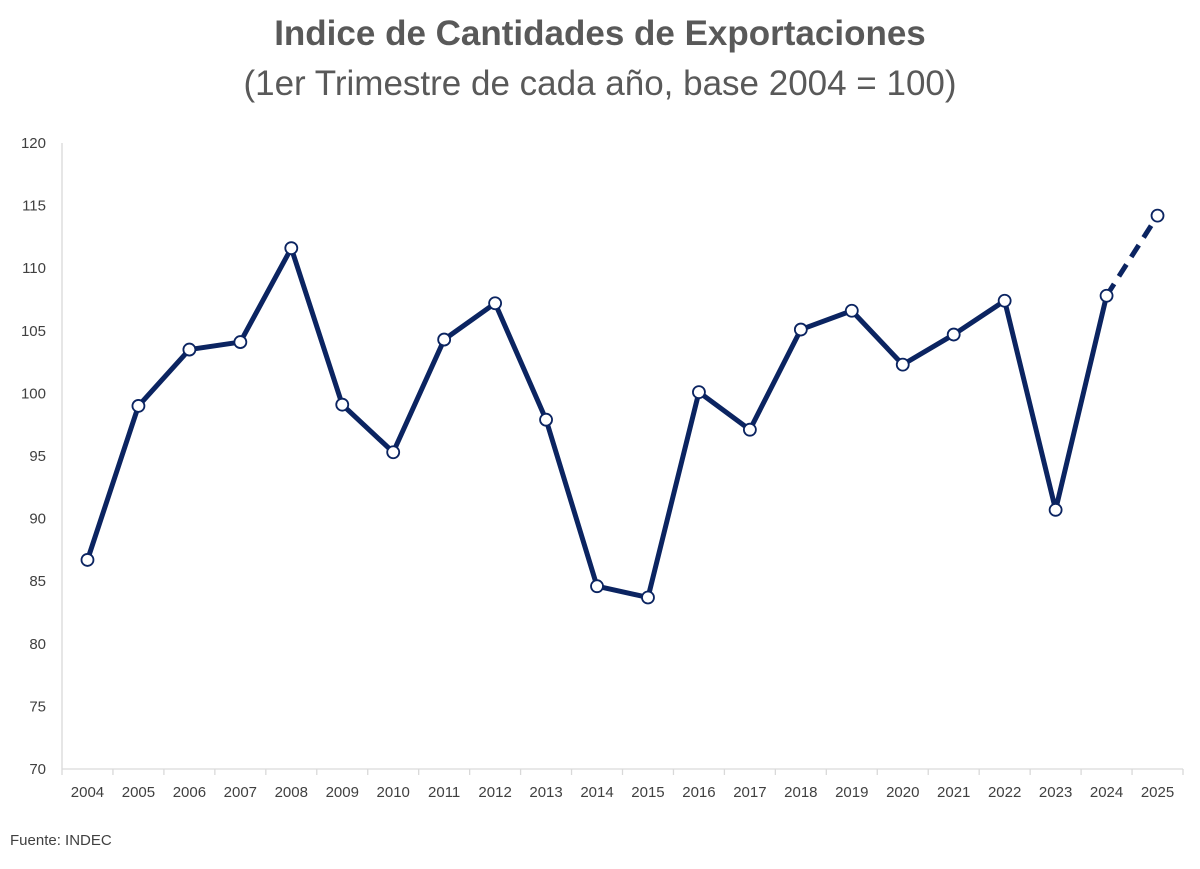  I want to click on x-tick-label: 2007, so click(240, 792).